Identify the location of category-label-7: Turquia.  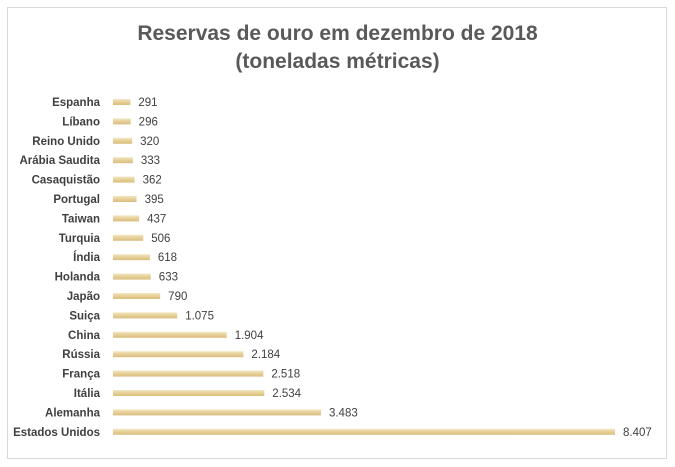
(80, 239).